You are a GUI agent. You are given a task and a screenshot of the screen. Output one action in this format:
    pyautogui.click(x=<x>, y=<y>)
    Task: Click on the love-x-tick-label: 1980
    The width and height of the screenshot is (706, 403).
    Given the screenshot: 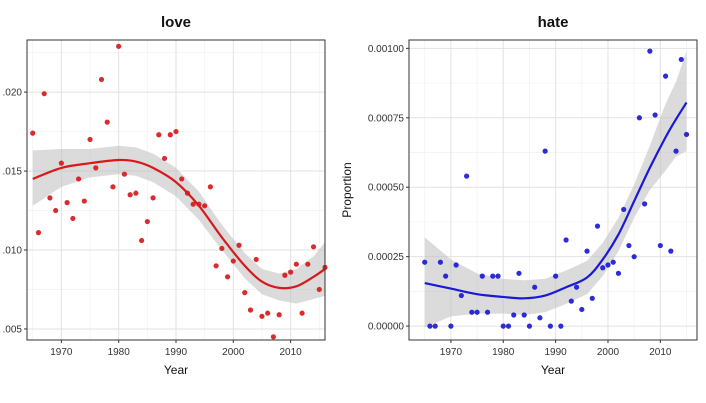 What is the action you would take?
    pyautogui.click(x=119, y=352)
    